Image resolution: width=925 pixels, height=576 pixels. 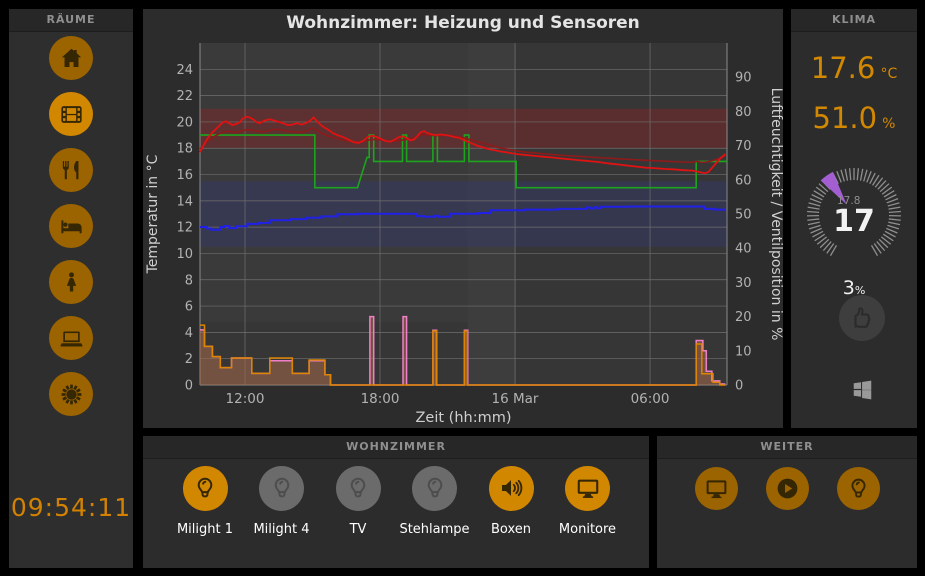 I want to click on rooms-sidebar-title: RÄUME, so click(x=71, y=20).